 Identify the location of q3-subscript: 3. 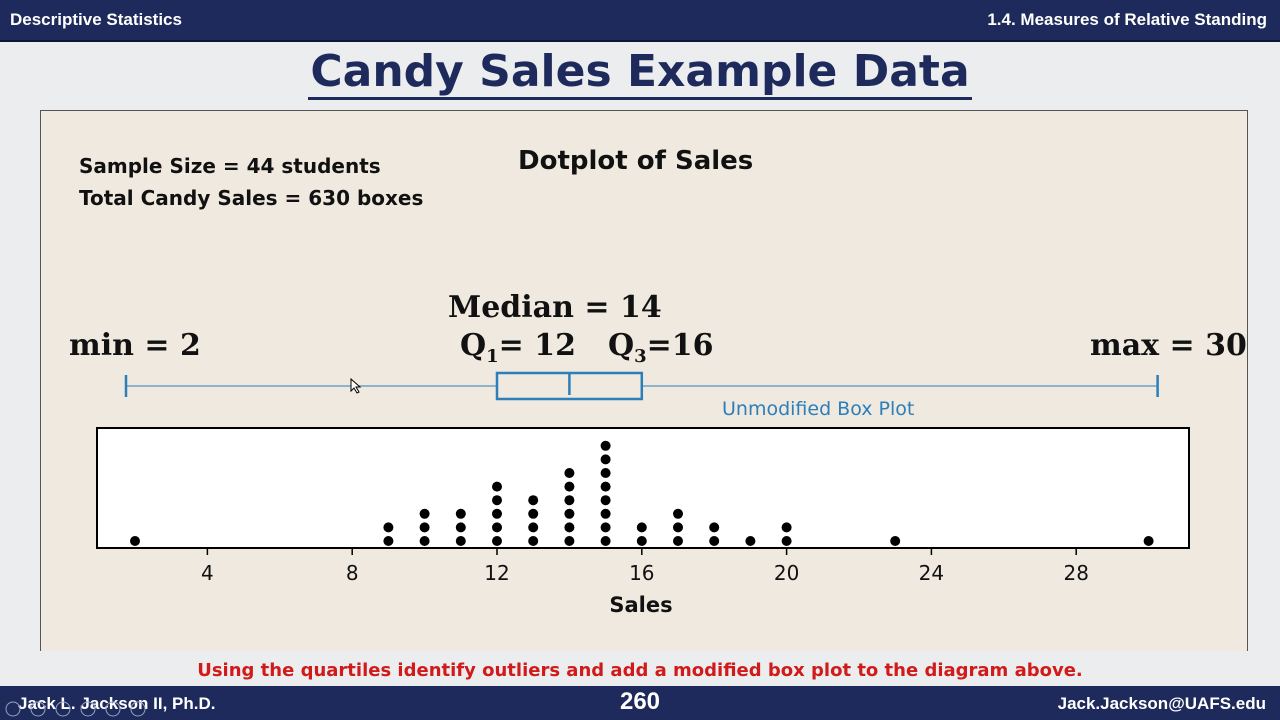
(640, 356).